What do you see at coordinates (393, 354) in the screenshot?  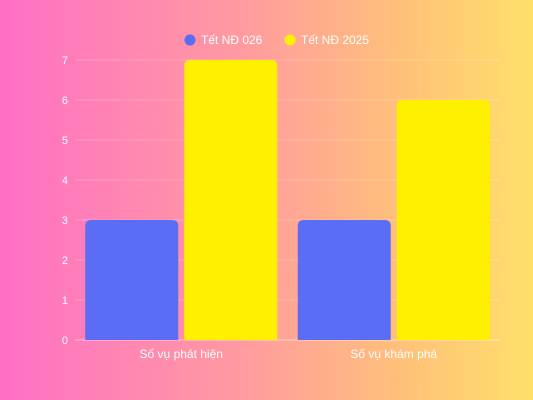 I see `x-category-label: Số vụ khám phá` at bounding box center [393, 354].